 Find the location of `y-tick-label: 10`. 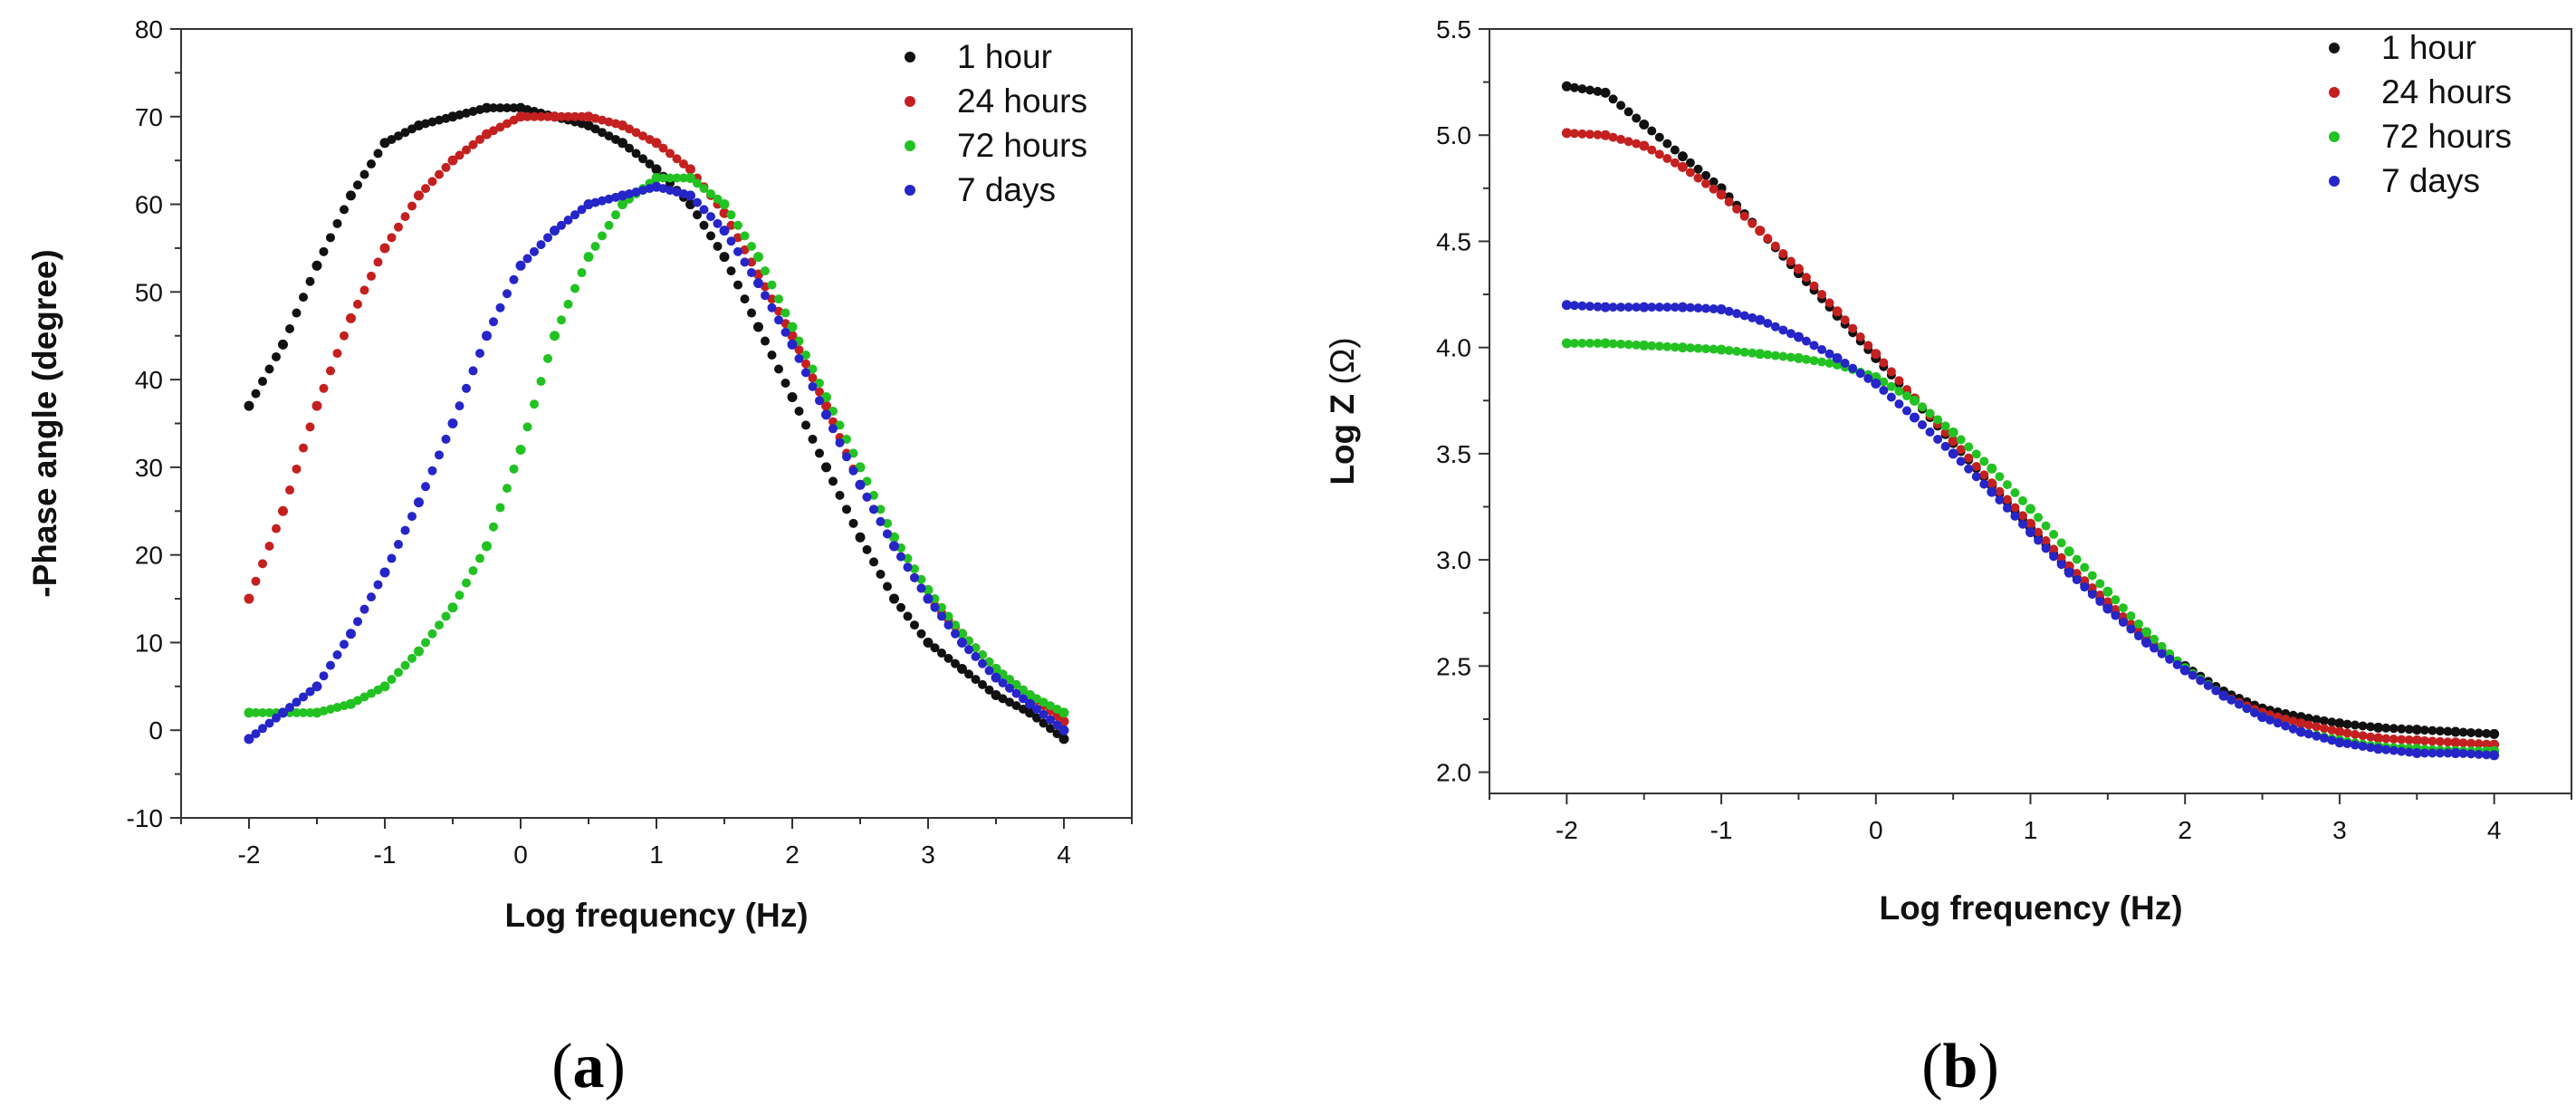

y-tick-label: 10 is located at coordinates (149, 643).